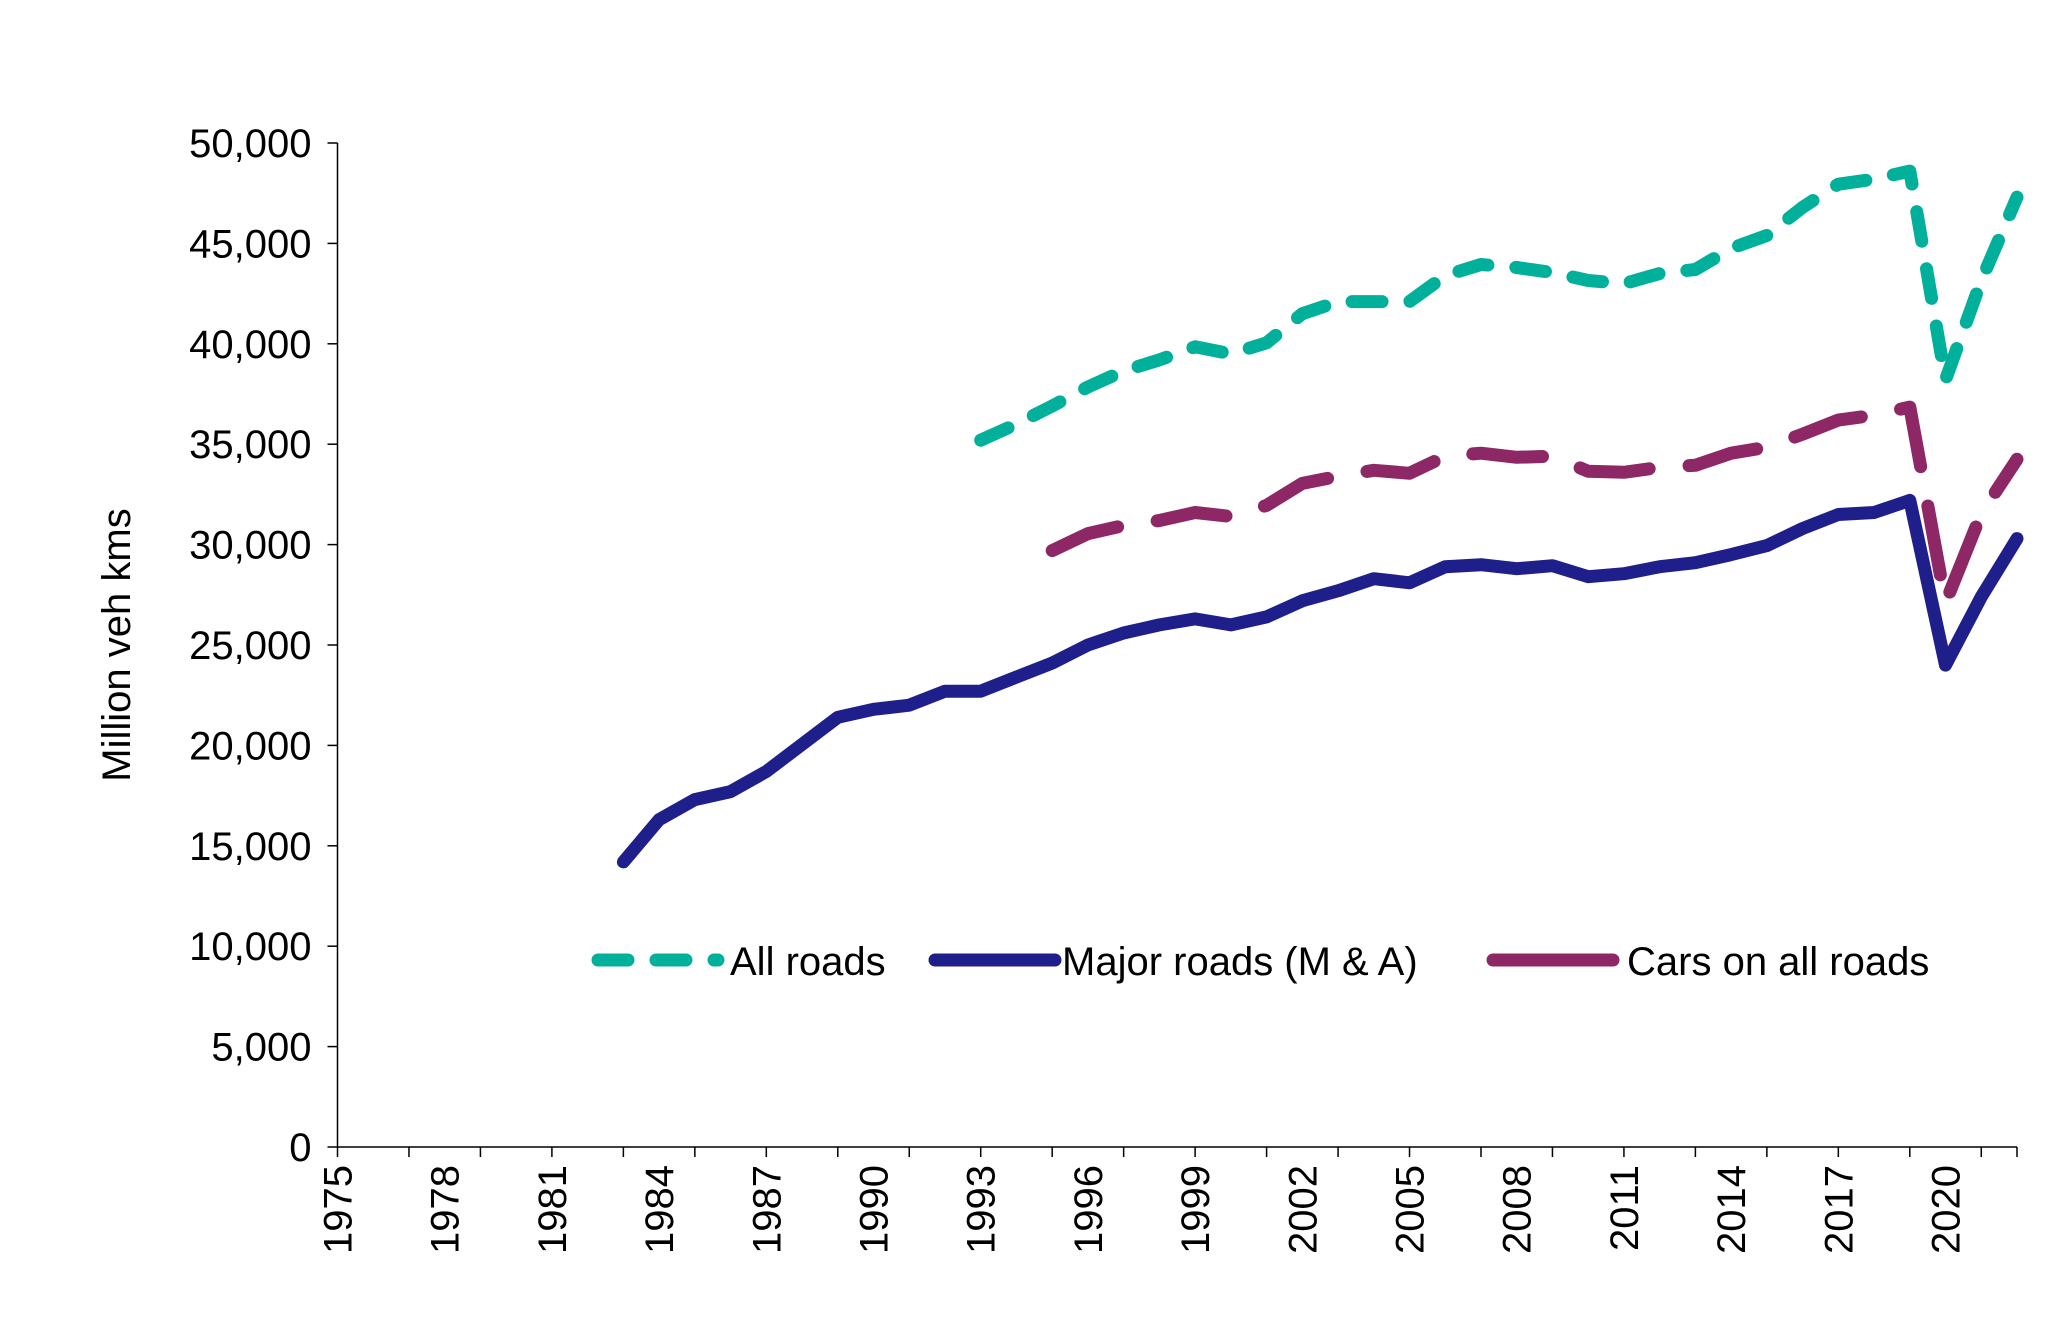 The width and height of the screenshot is (2068, 1329). Describe the element at coordinates (250, 546) in the screenshot. I see `y-tick-label: 30,000` at that location.